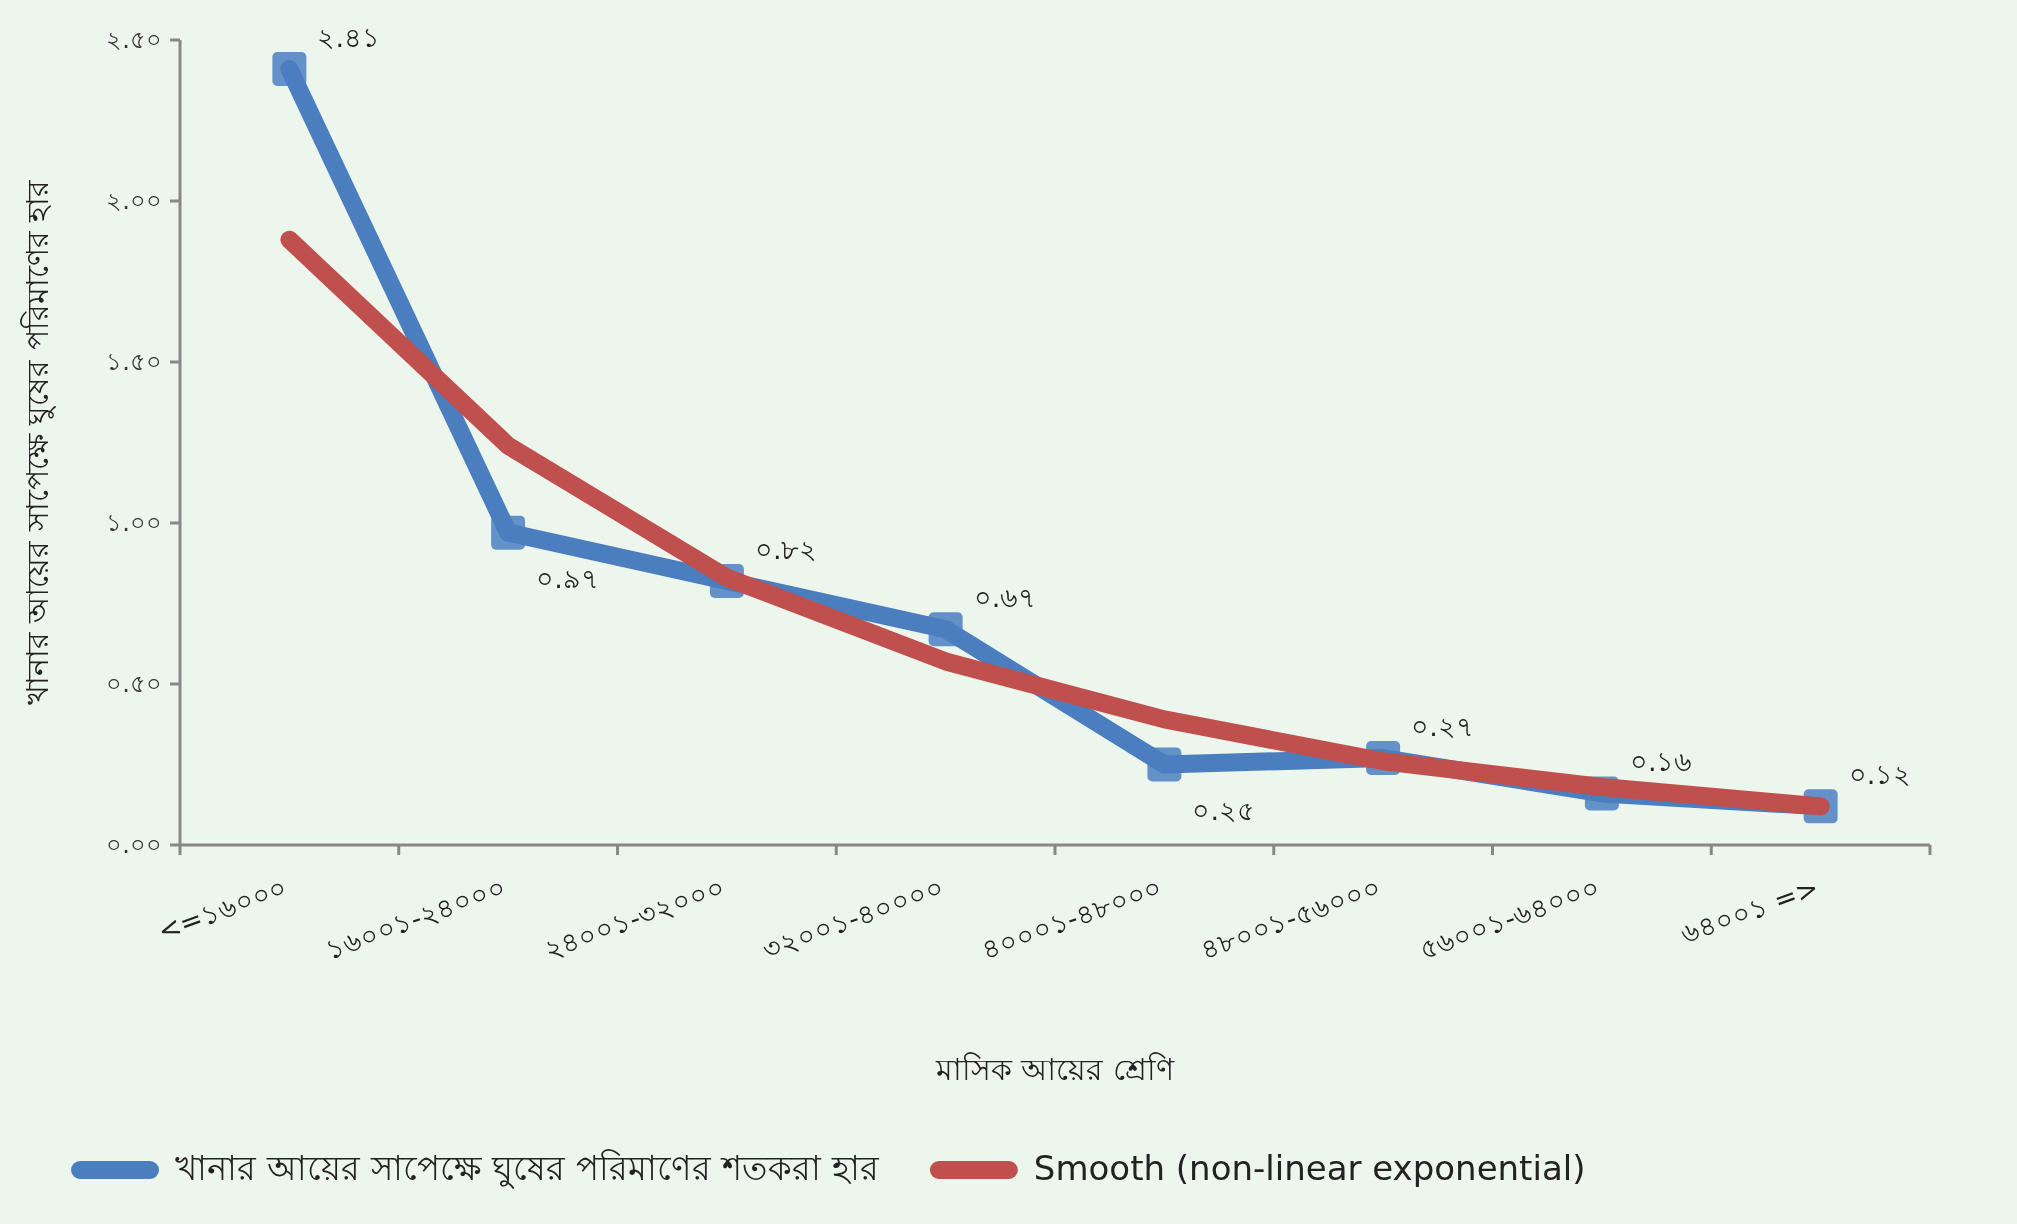 The height and width of the screenshot is (1224, 2017). What do you see at coordinates (134, 40) in the screenshot?
I see `y-tick-label: ২.৫০` at bounding box center [134, 40].